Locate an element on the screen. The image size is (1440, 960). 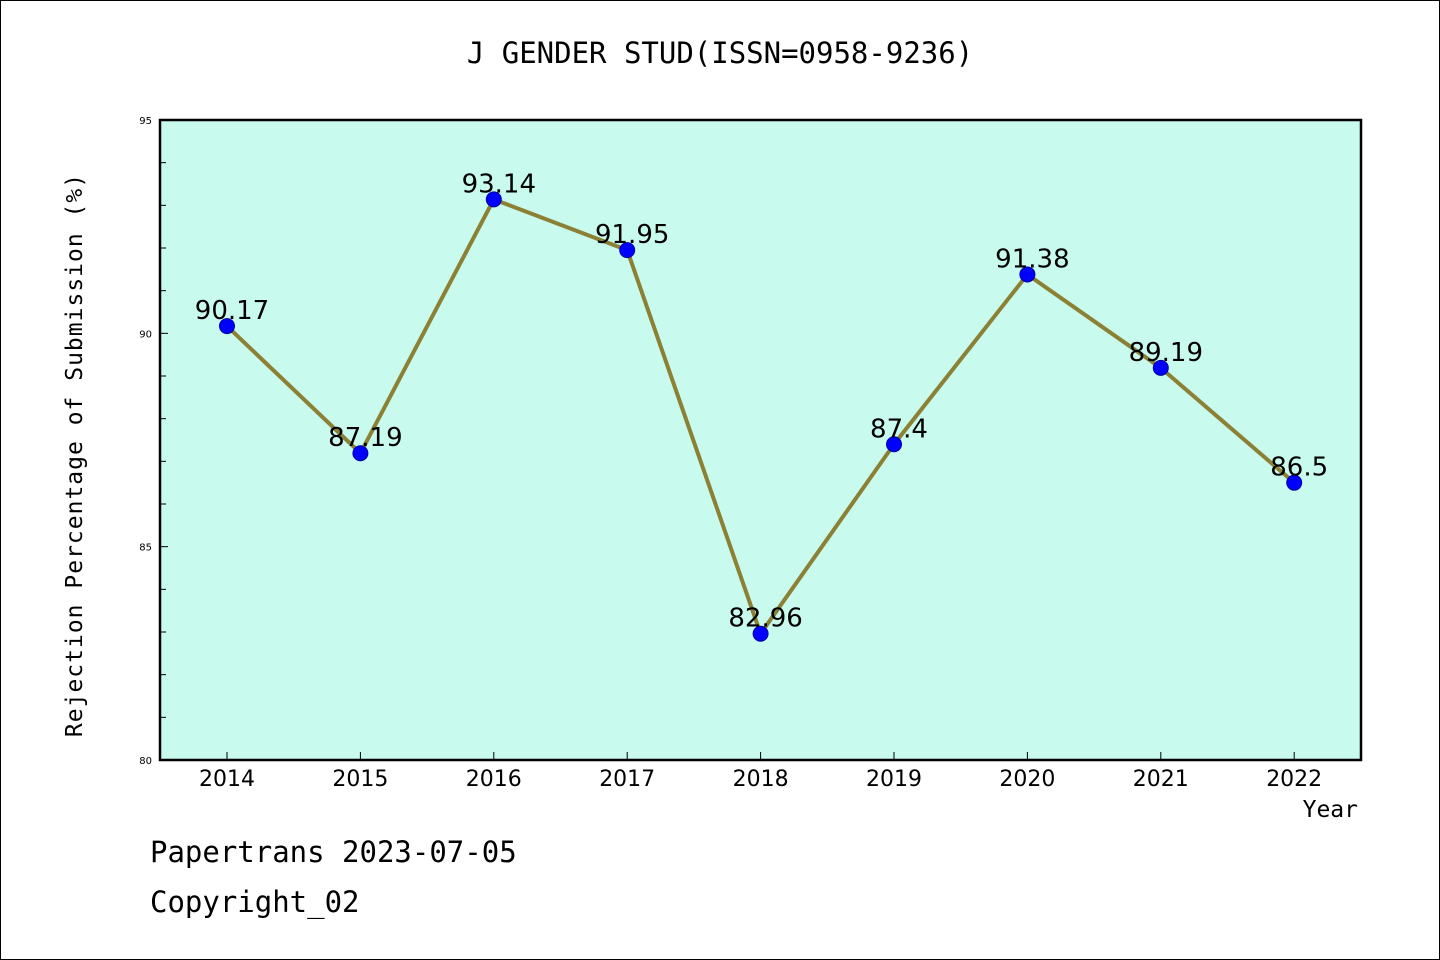
data-label: 93.14 is located at coordinates (499, 184).